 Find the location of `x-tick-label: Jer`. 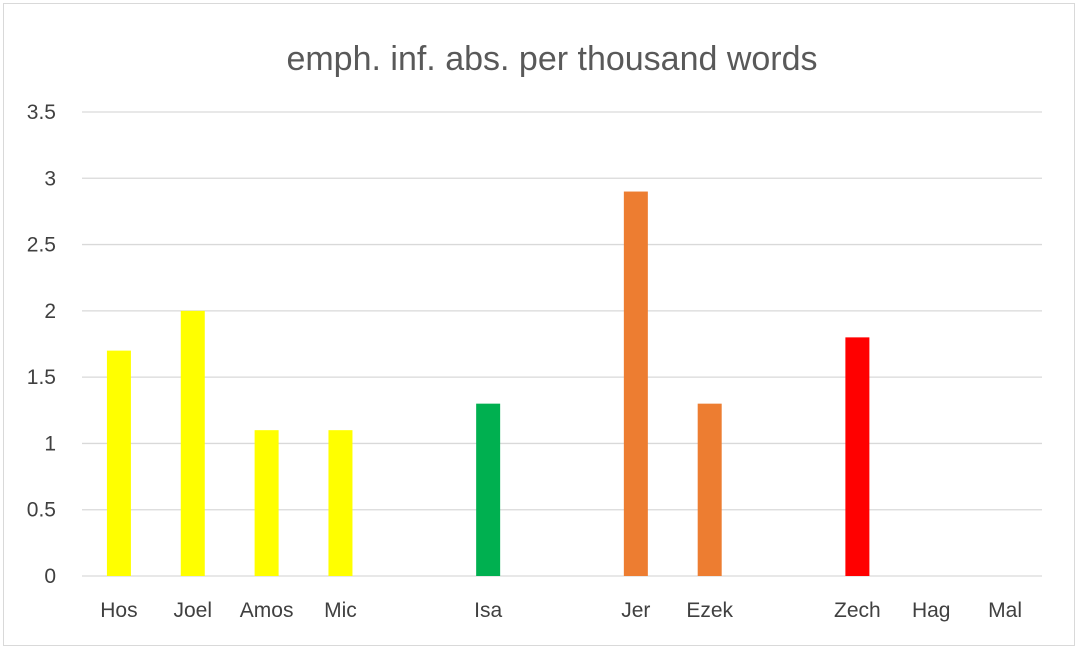

x-tick-label: Jer is located at coordinates (635, 610).